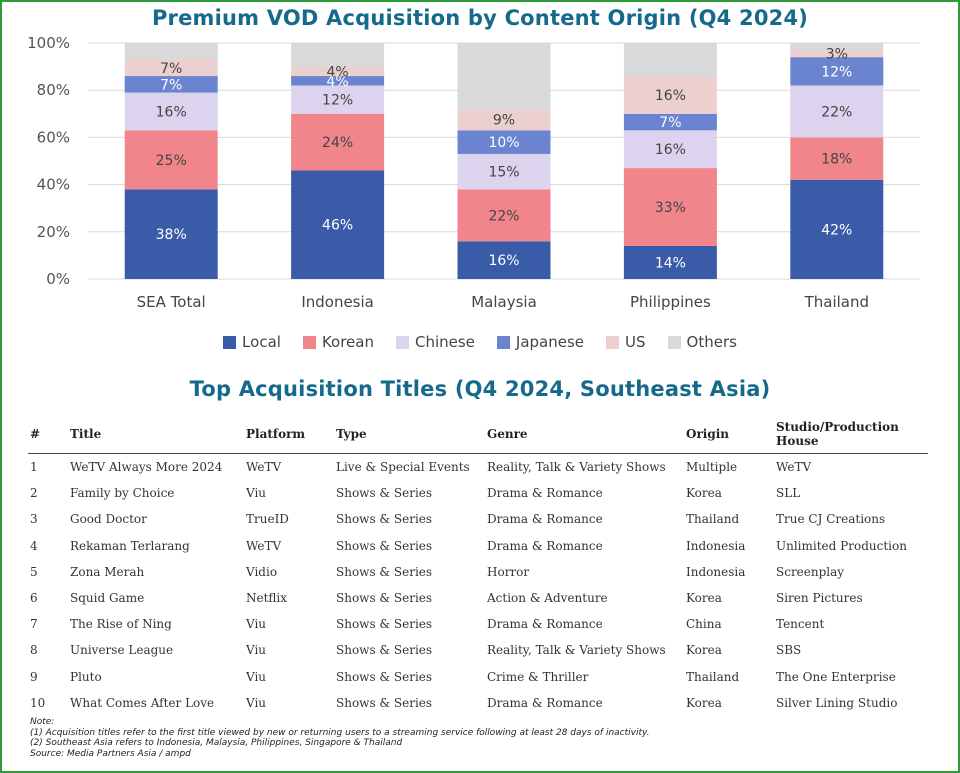 The width and height of the screenshot is (960, 773). Describe the element at coordinates (107, 571) in the screenshot. I see `cell-title: Zona Merah` at that location.